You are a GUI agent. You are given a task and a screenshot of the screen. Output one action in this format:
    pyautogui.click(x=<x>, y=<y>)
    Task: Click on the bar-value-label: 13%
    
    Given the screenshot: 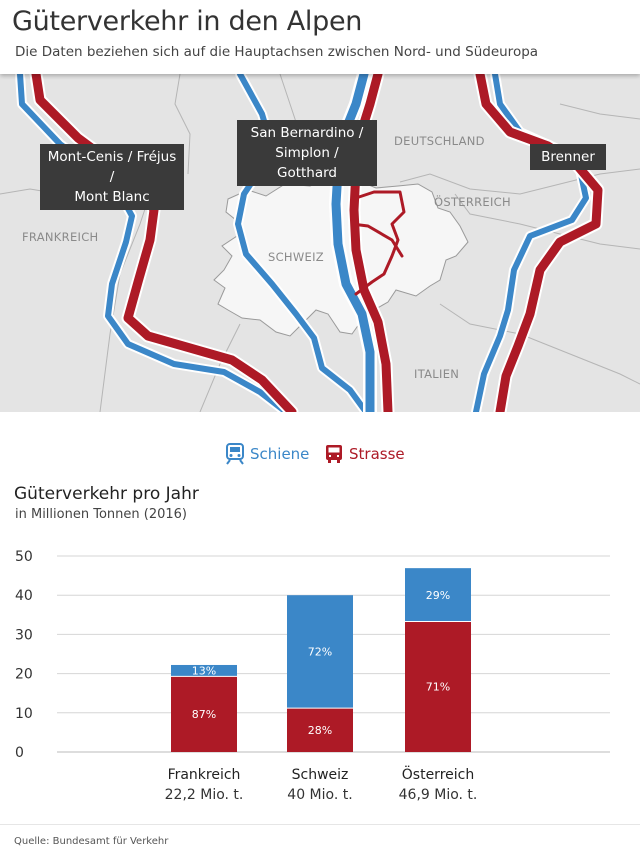 What is the action you would take?
    pyautogui.click(x=204, y=671)
    